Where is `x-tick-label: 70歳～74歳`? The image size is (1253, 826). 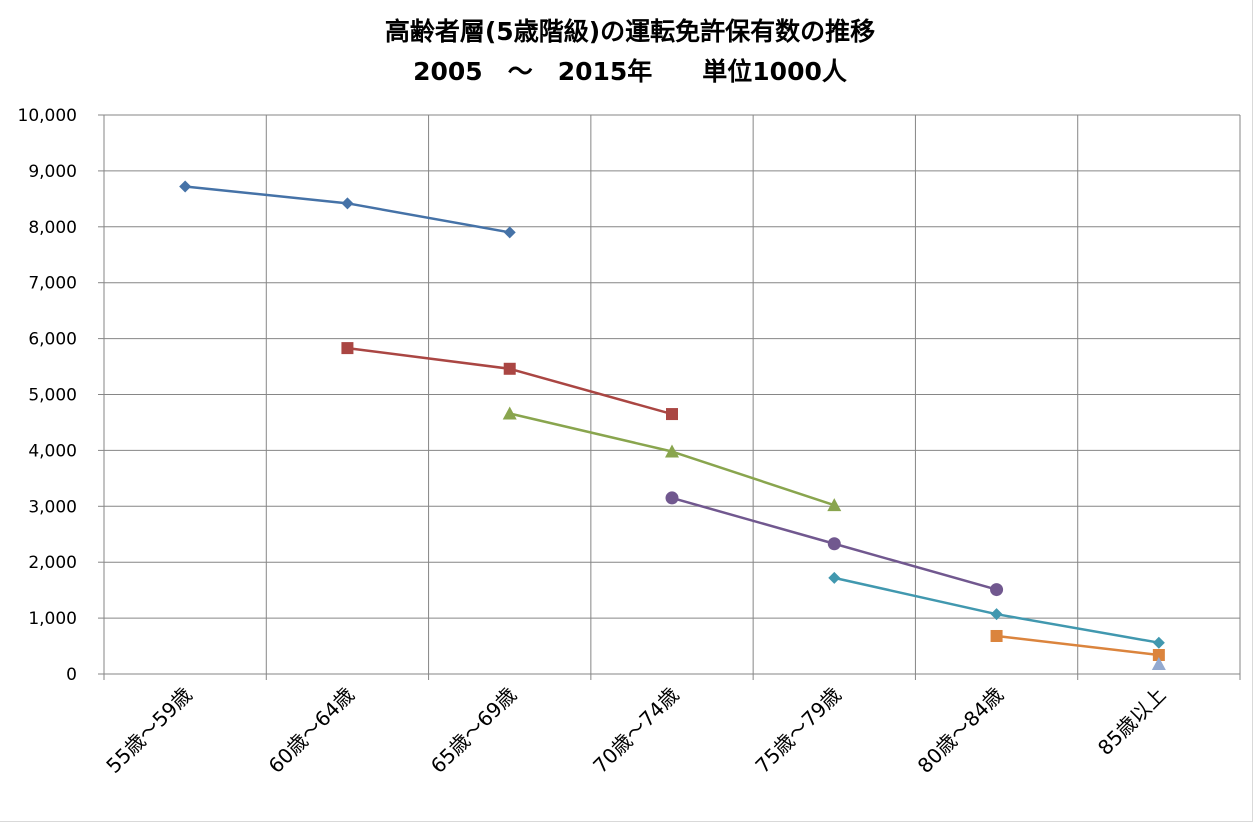
x-tick-label: 70歳～74歳 is located at coordinates (635, 730).